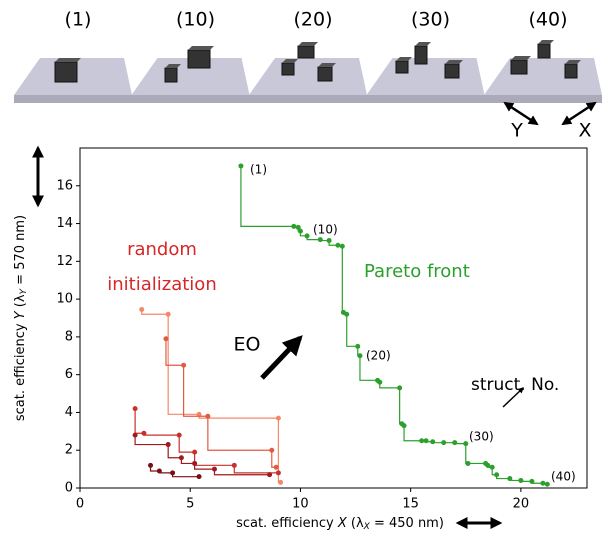 This screenshot has height=536, width=614. I want to click on eo-arrow, so click(281, 357).